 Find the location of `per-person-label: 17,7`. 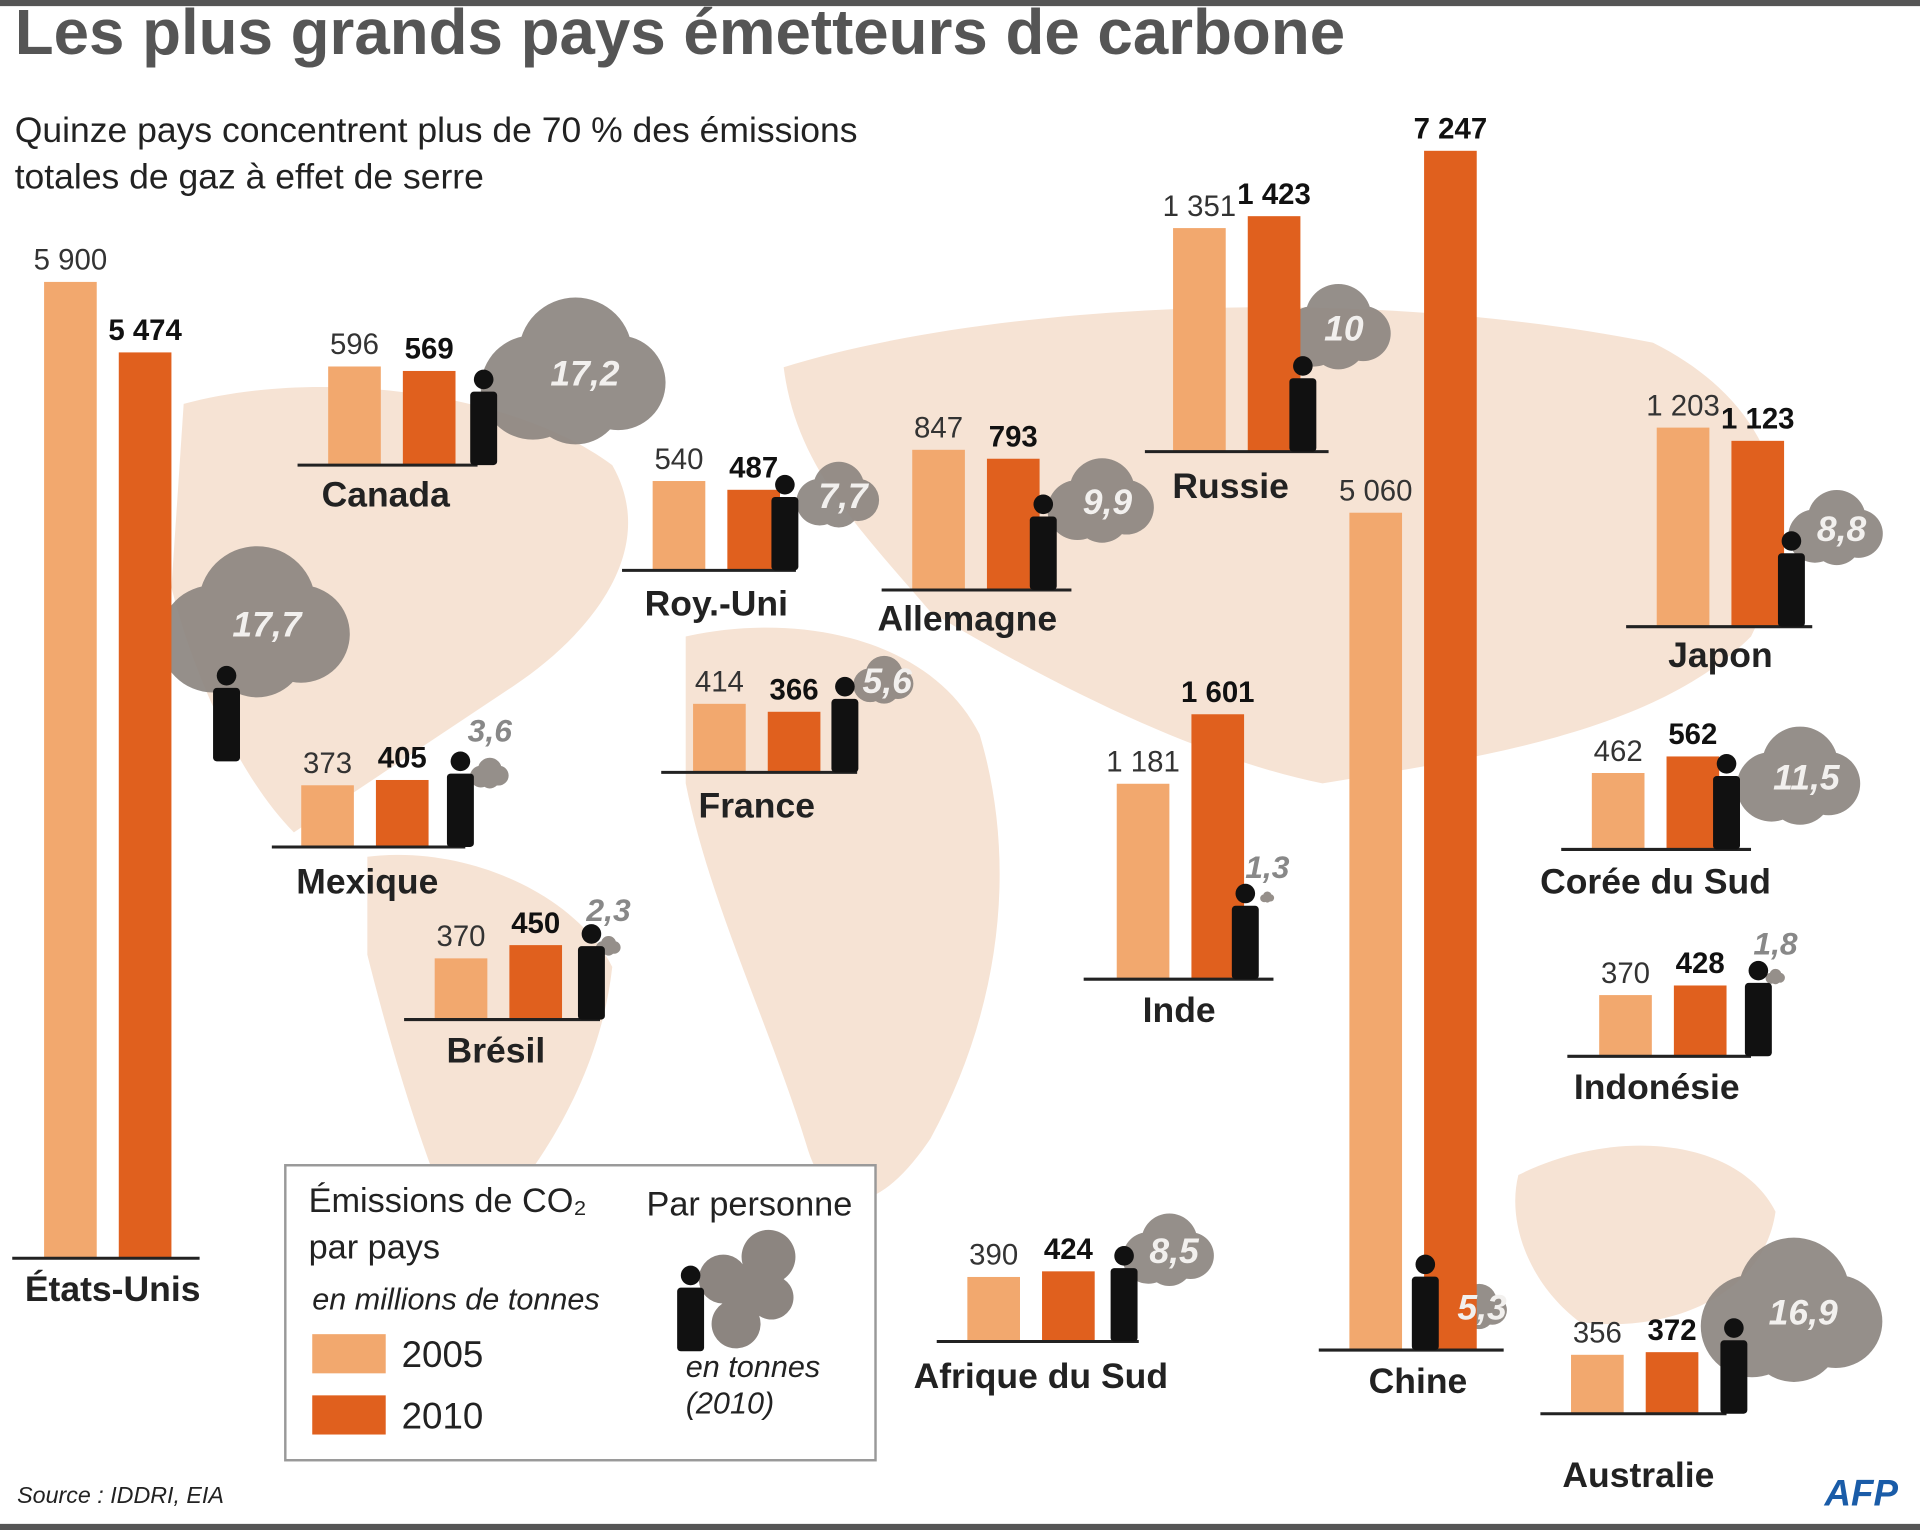

per-person-label: 17,7 is located at coordinates (267, 624).